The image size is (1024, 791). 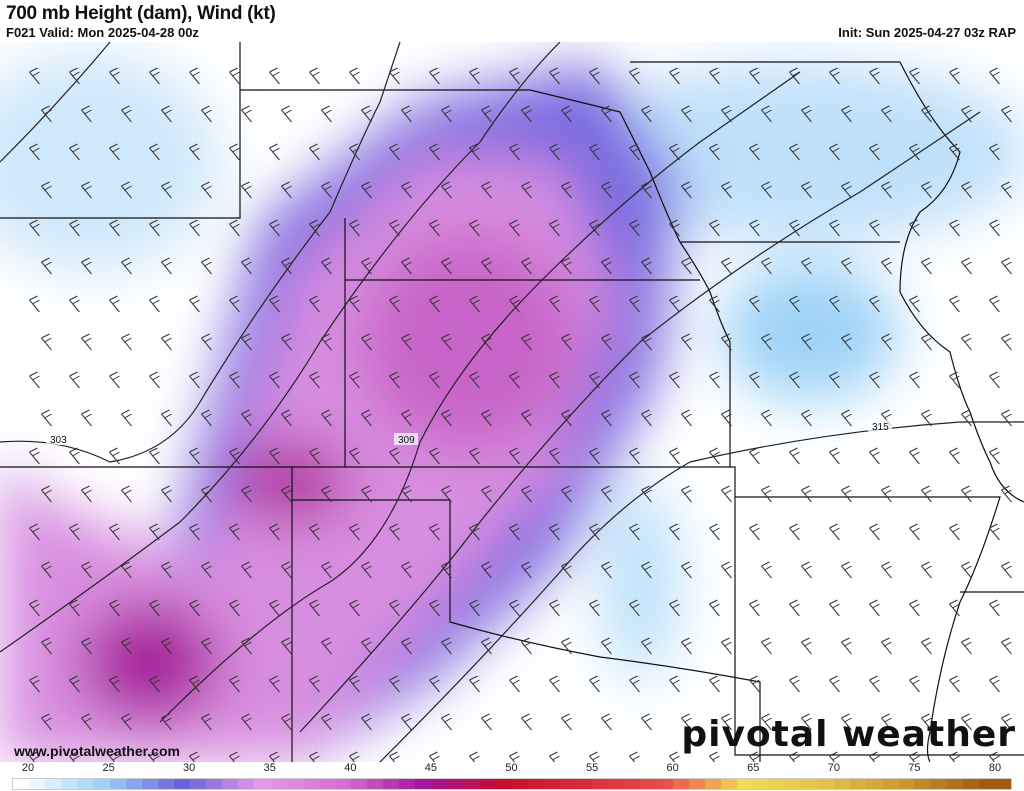 I want to click on contour-labels: 303 309 315, so click(x=469, y=433).